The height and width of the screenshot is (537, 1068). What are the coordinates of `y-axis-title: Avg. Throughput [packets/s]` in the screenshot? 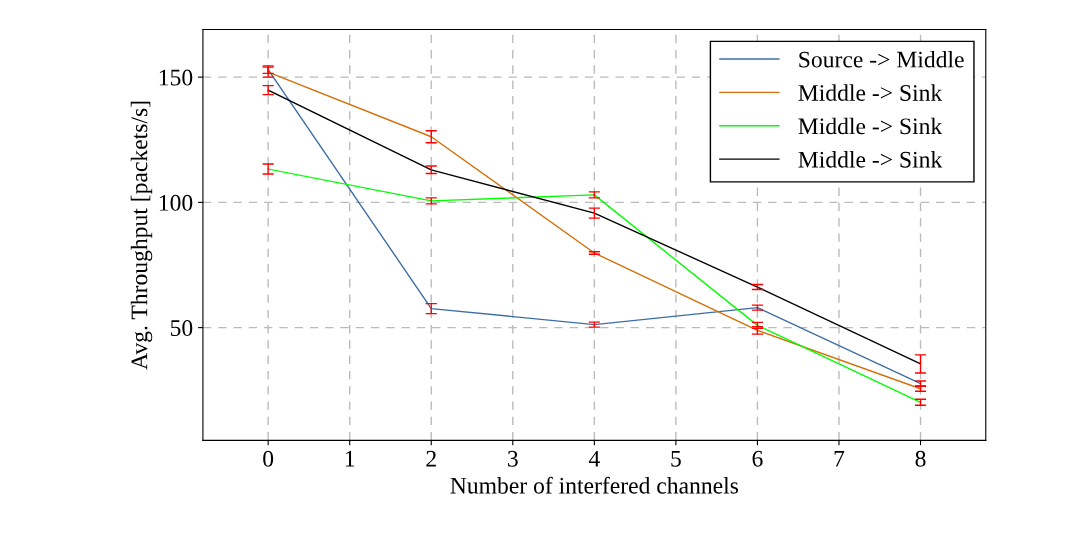 It's located at (141, 235).